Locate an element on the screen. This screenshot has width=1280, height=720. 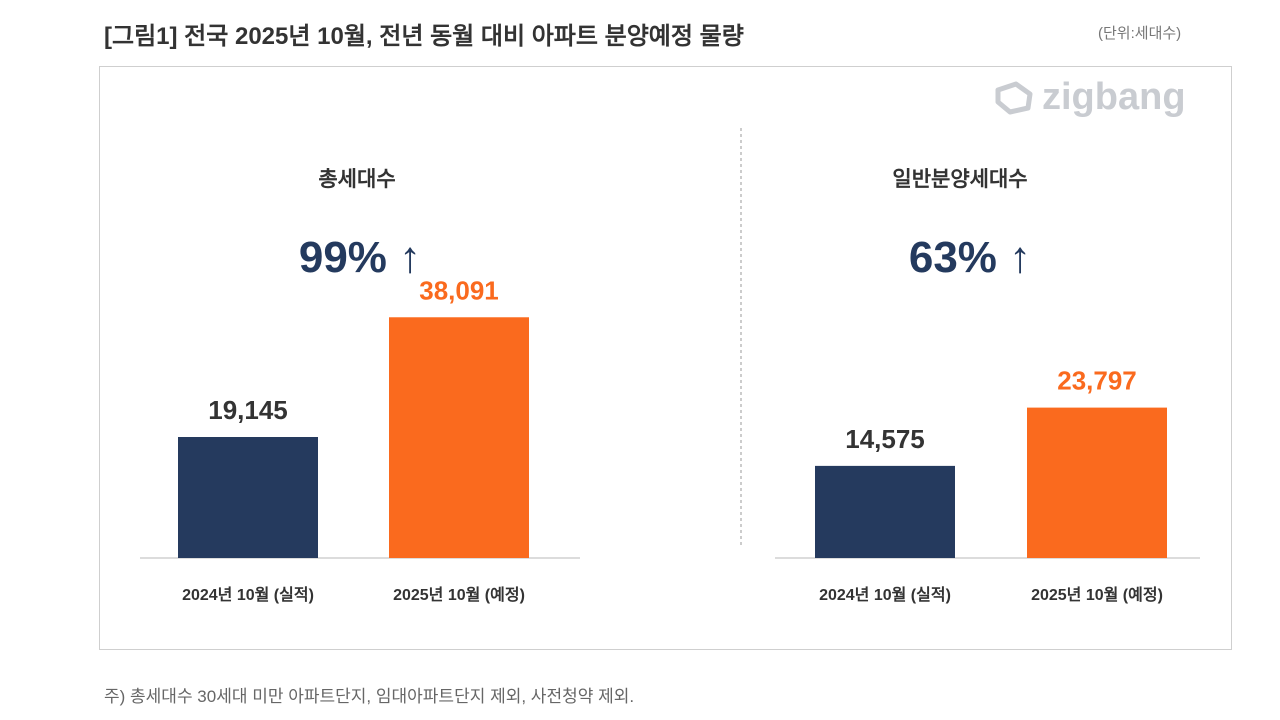
value-label: 38,091 is located at coordinates (459, 290).